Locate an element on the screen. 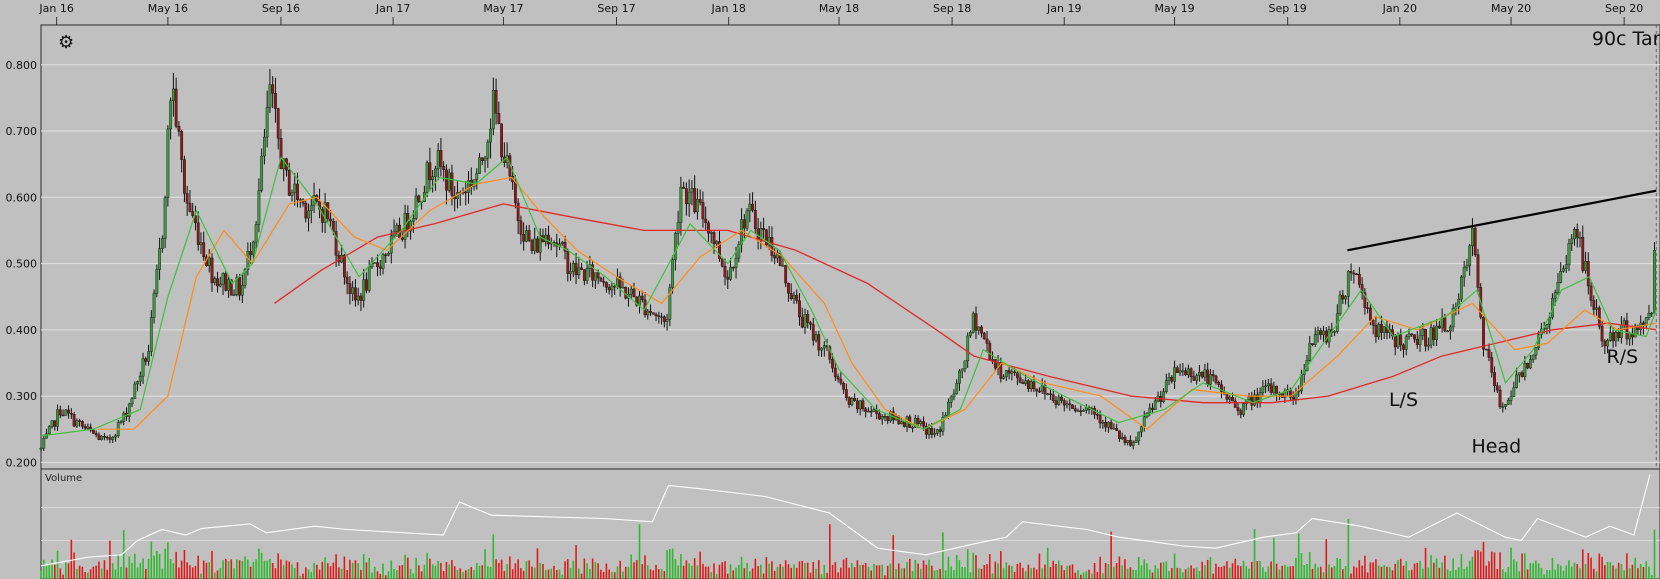 The width and height of the screenshot is (1660, 579). x-tick-label: Sep 16 is located at coordinates (281, 8).